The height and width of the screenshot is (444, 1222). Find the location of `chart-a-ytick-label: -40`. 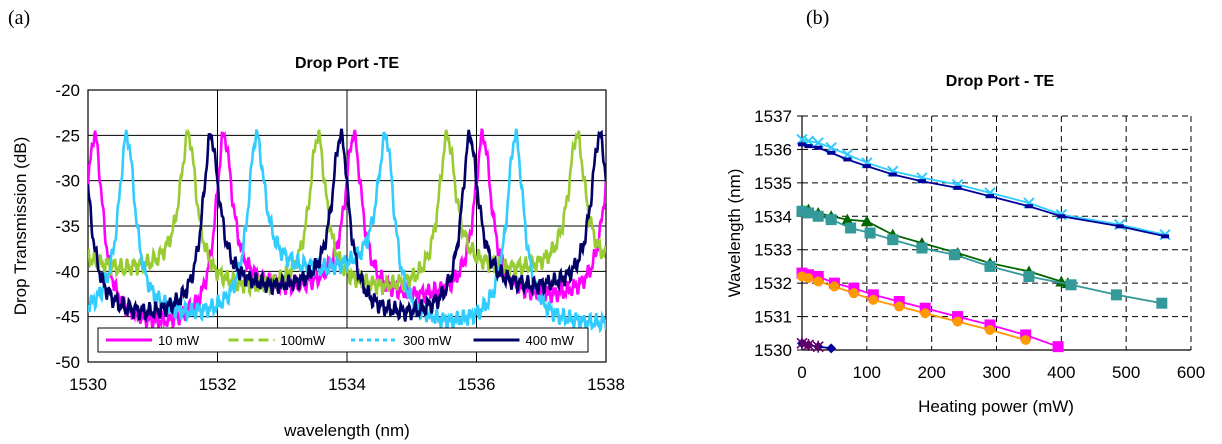

chart-a-ytick-label: -40 is located at coordinates (67, 271).